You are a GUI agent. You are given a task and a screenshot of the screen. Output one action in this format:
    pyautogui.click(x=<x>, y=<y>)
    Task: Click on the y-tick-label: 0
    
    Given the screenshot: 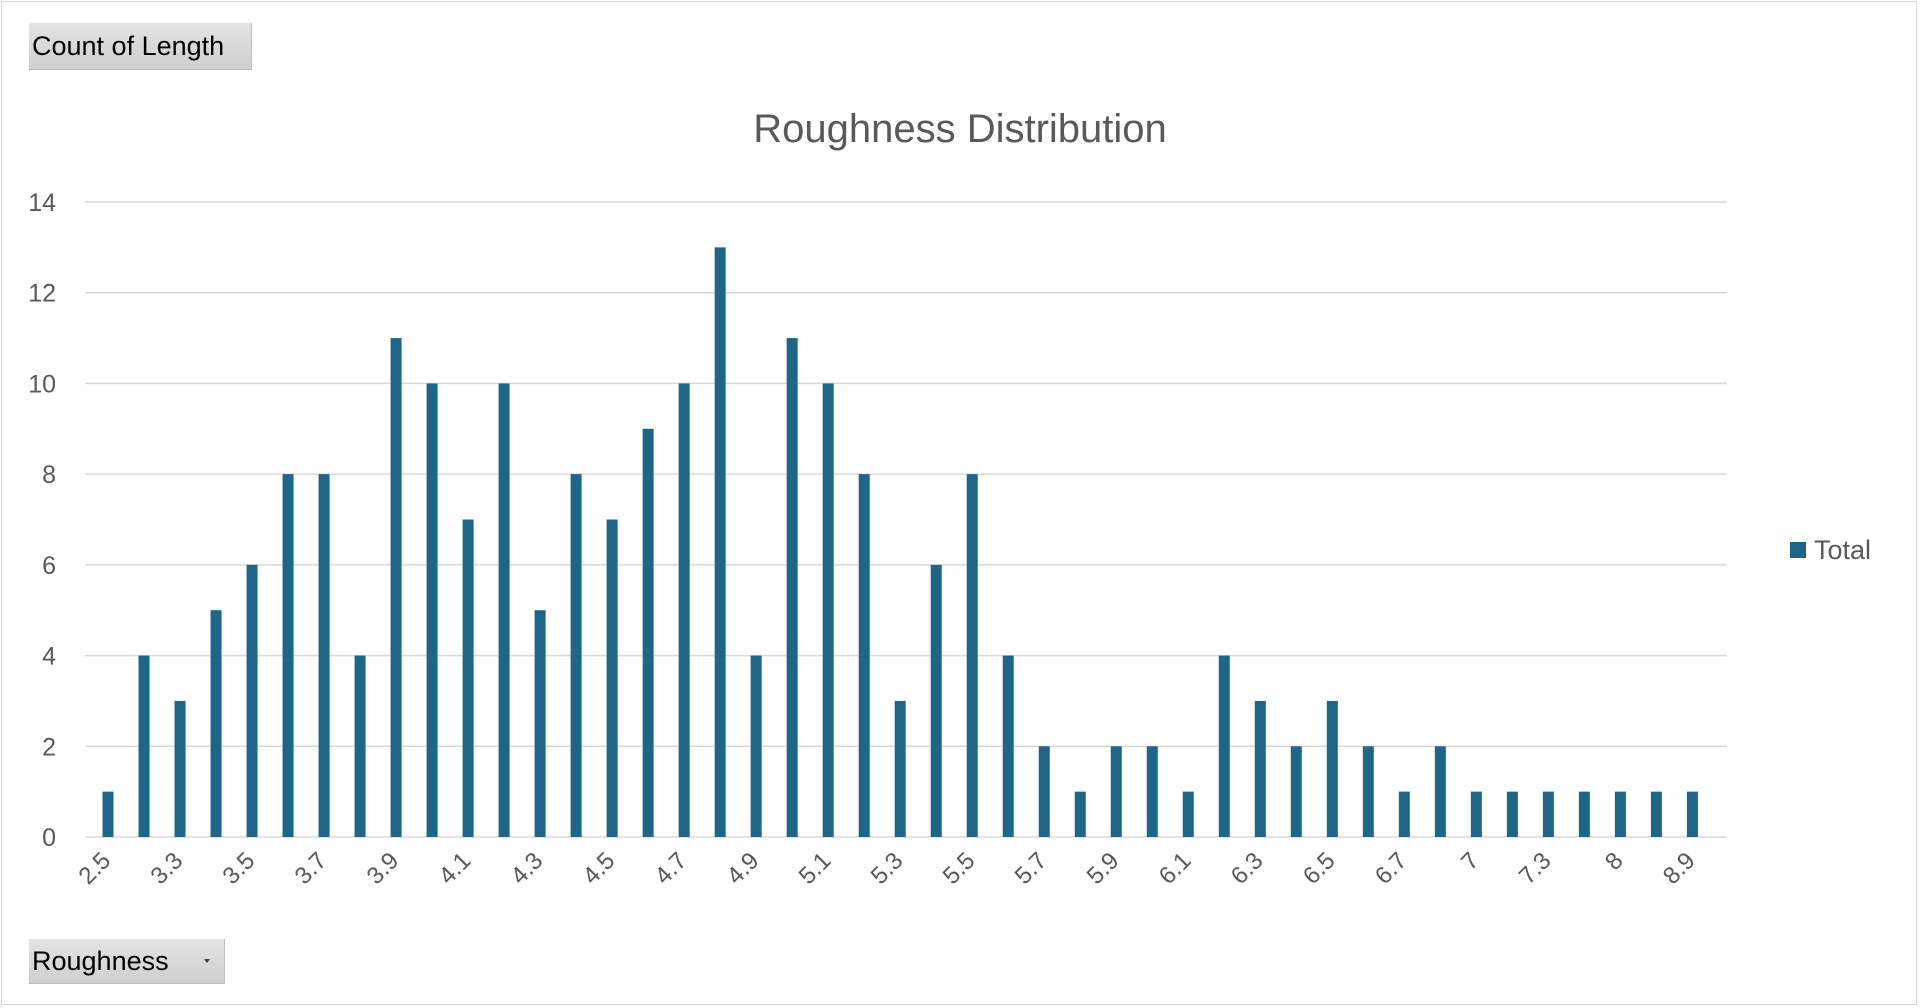 What is the action you would take?
    pyautogui.click(x=49, y=838)
    